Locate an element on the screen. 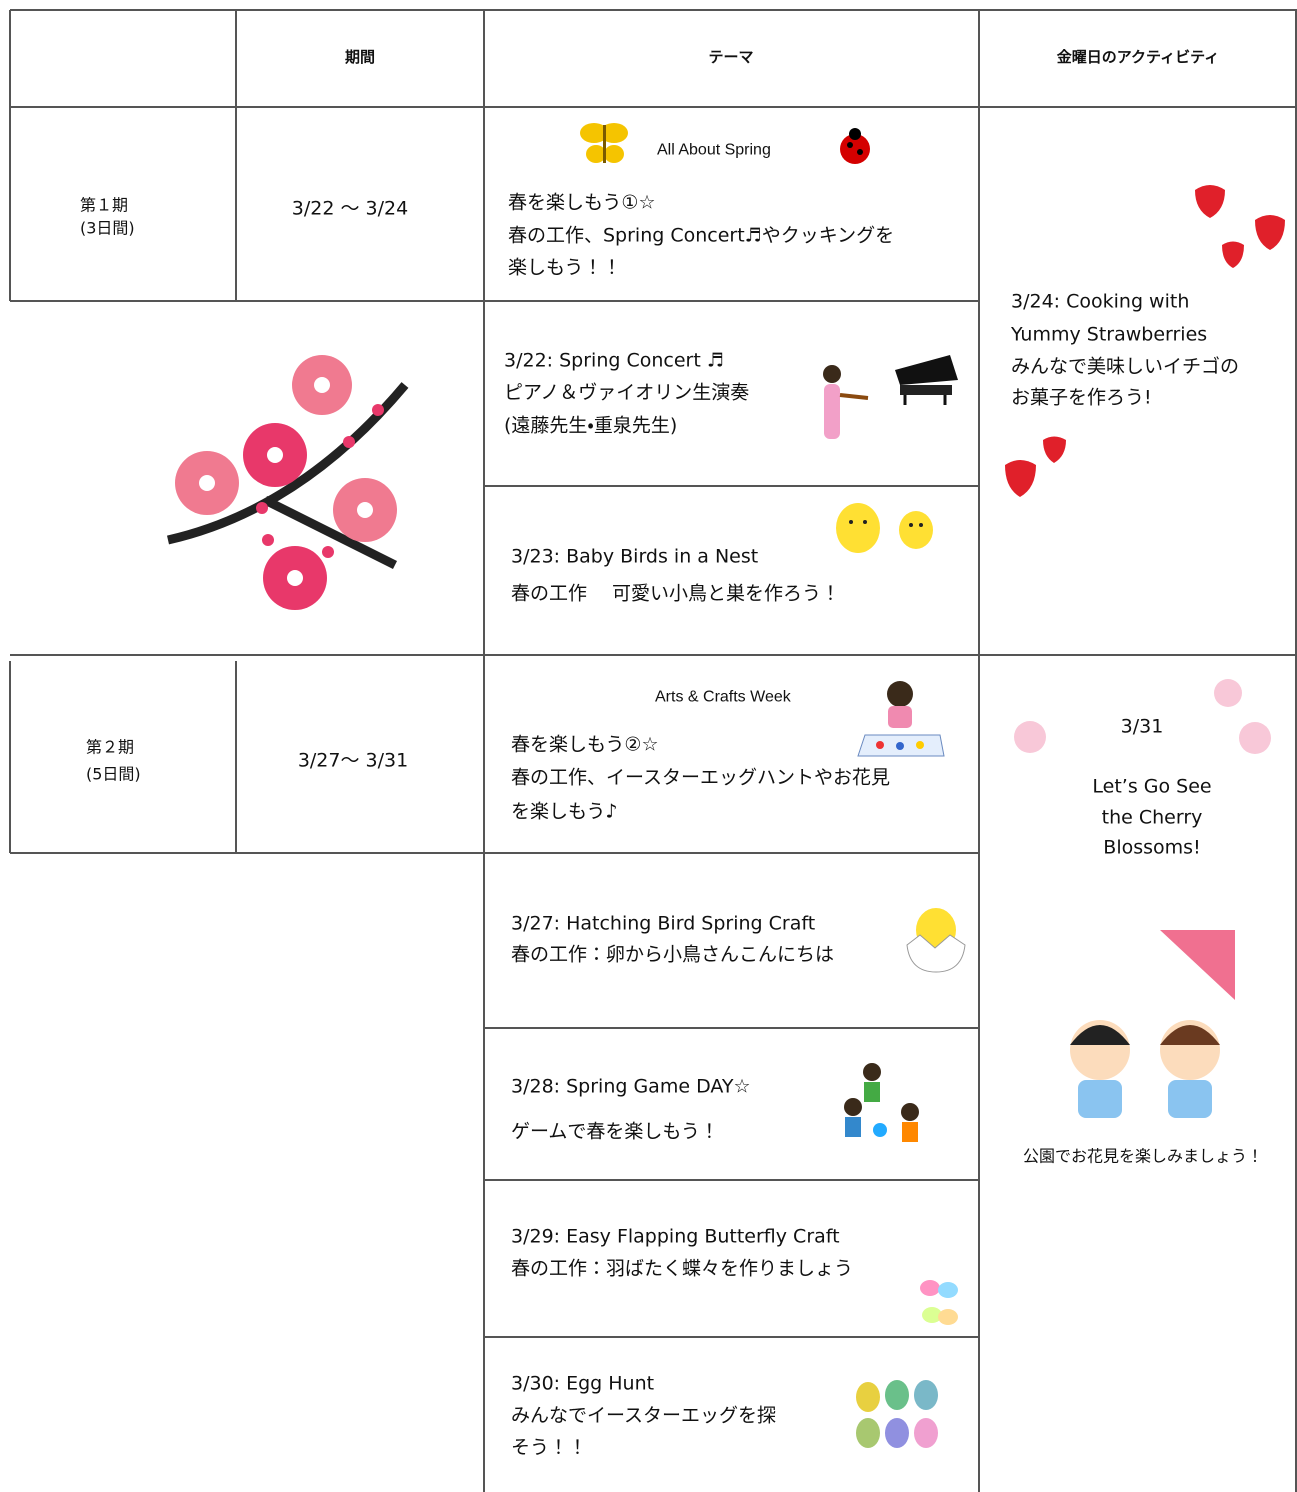  children-icon is located at coordinates (1152, 1024).